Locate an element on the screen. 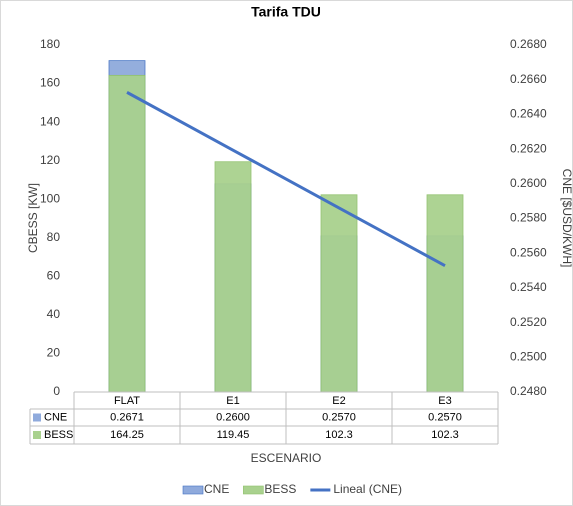 The width and height of the screenshot is (573, 506). y2-tick-label: 0.2580 is located at coordinates (528, 218).